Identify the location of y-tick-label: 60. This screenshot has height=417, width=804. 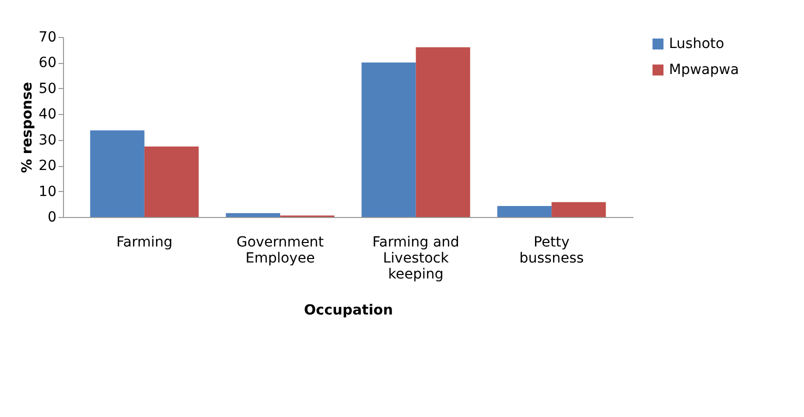
(47, 63).